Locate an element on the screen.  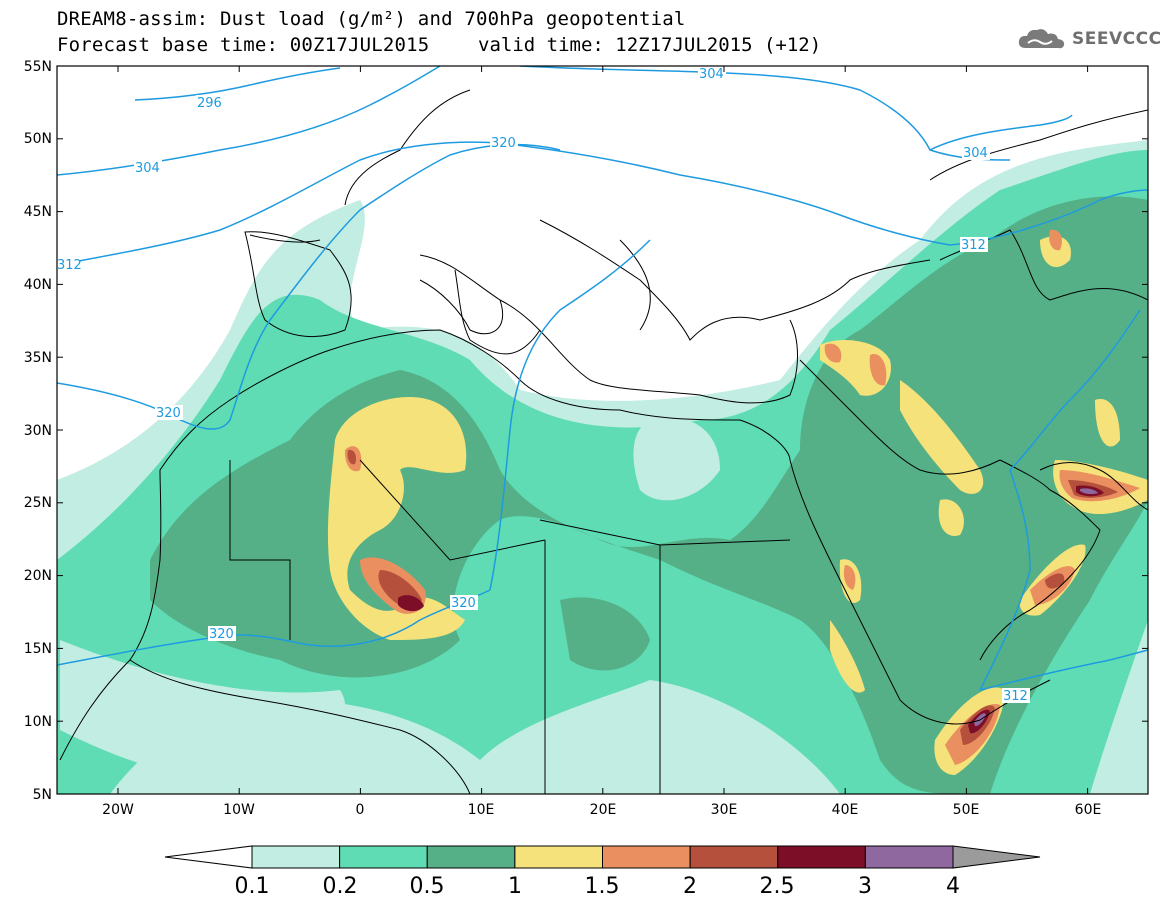
logo-text: SEEVCCC is located at coordinates (1117, 39).